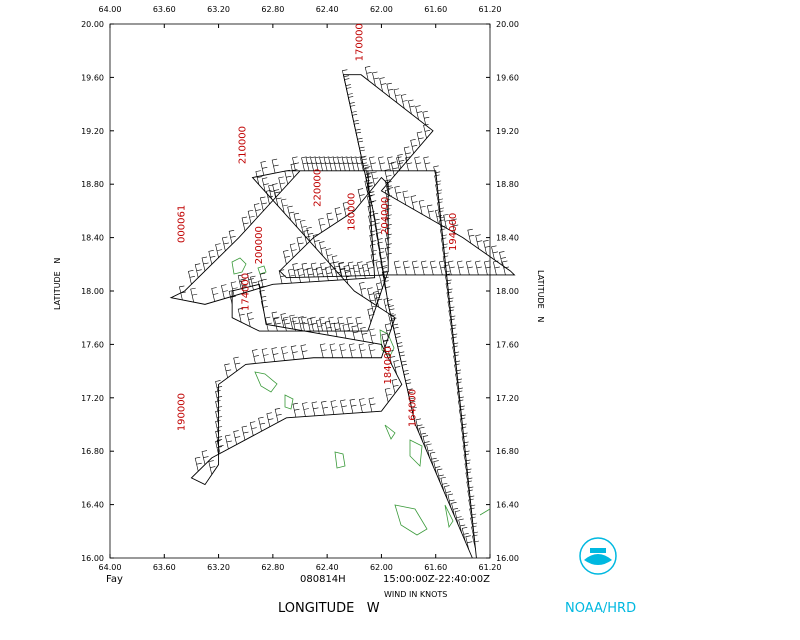  What do you see at coordinates (92, 344) in the screenshot?
I see `y-tick-label: 17.60` at bounding box center [92, 344].